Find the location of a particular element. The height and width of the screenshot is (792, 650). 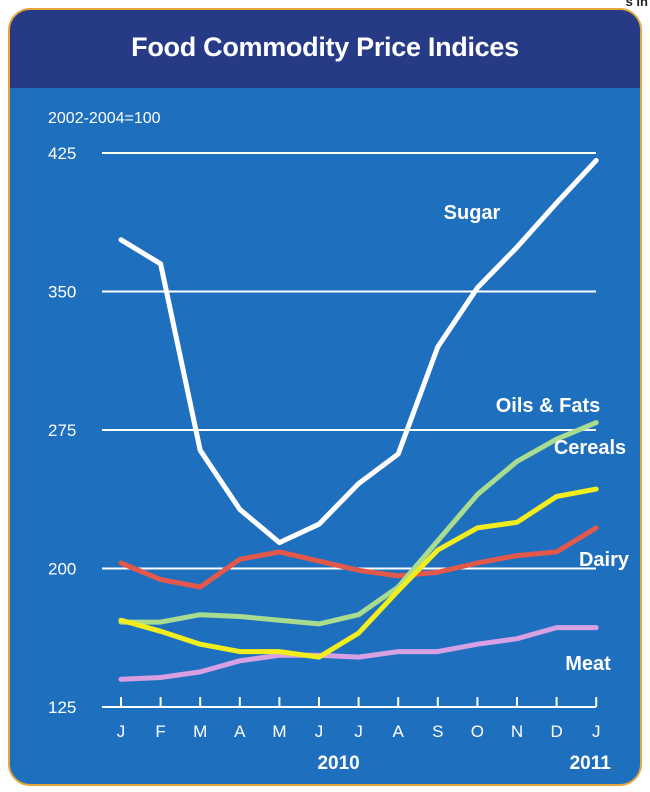

x-tick-label-4: M is located at coordinates (279, 731).